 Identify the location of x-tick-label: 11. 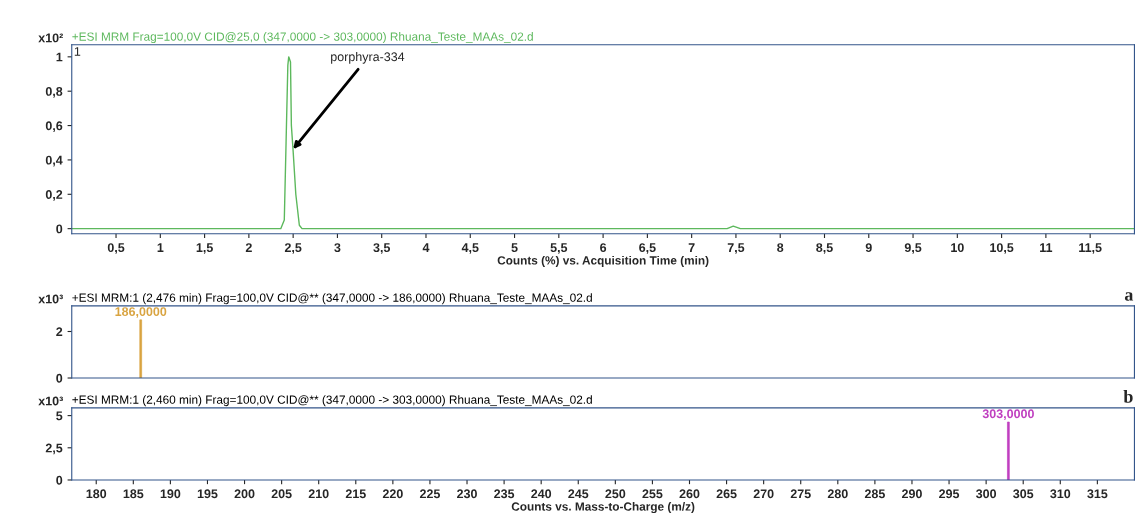
(1046, 247).